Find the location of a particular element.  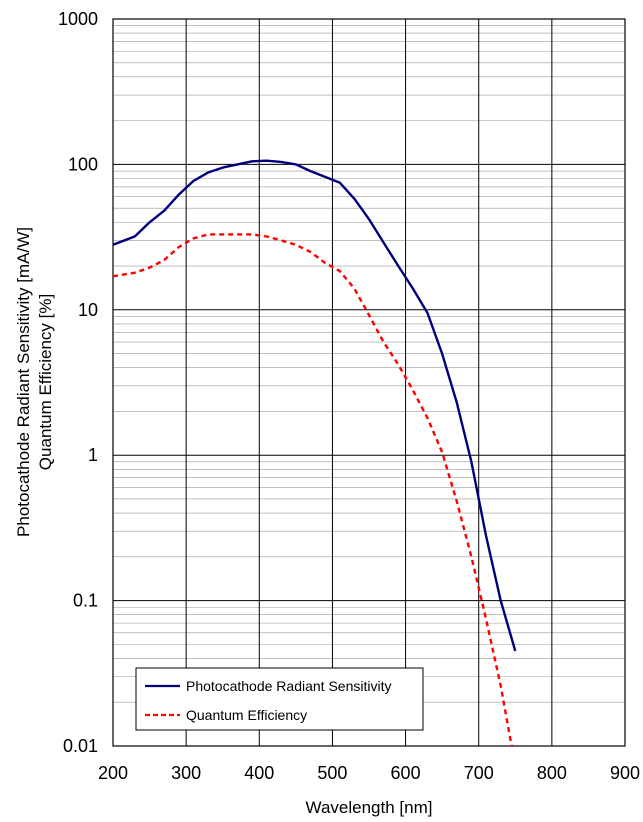

x-tick-label: 600 is located at coordinates (406, 773).